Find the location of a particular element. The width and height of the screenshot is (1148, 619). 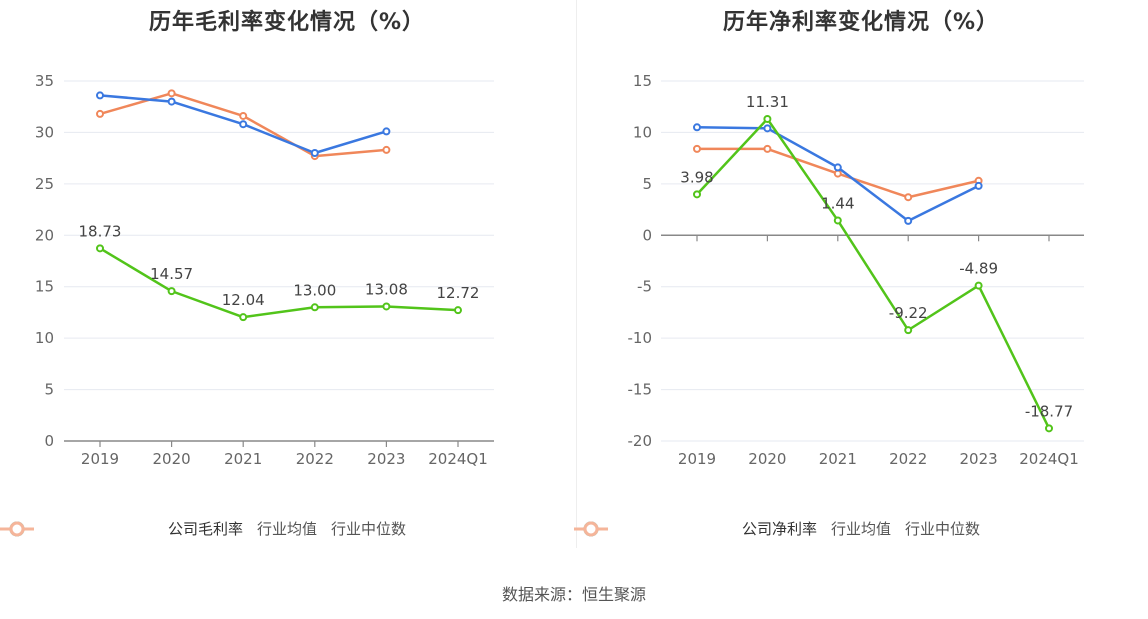

data-label: 13.08 is located at coordinates (386, 289).